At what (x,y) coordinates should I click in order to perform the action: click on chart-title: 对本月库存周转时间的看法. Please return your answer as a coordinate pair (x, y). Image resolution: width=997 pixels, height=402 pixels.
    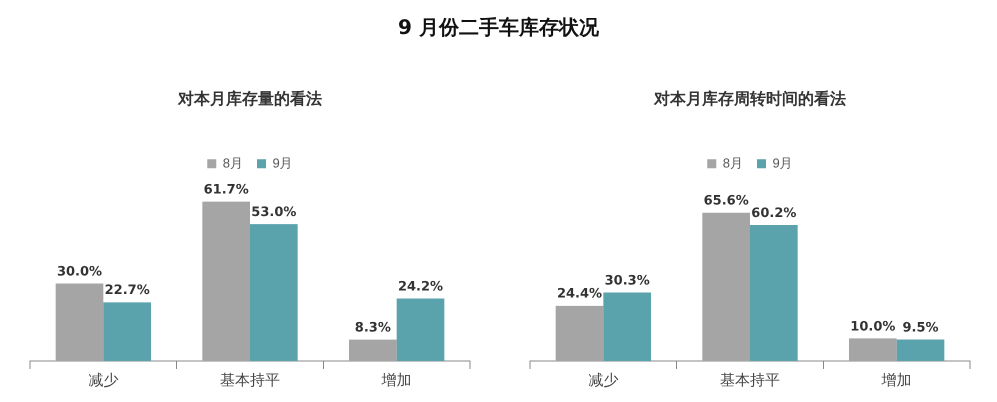
    Looking at the image, I should click on (749, 98).